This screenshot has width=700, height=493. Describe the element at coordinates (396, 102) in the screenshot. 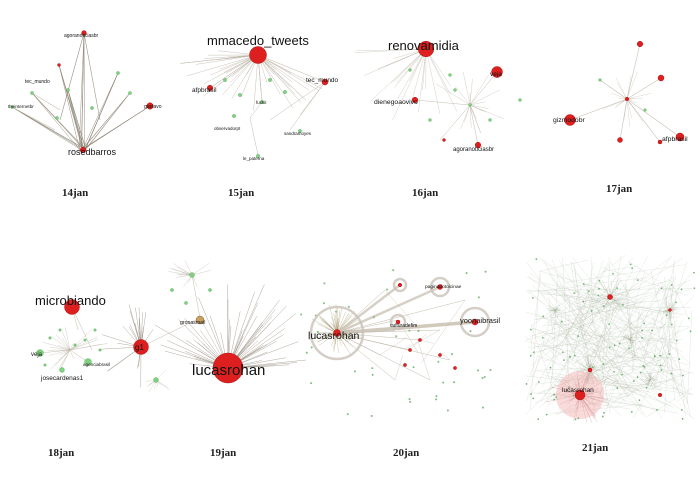

I see `node-label: dienegoaovivo` at that location.